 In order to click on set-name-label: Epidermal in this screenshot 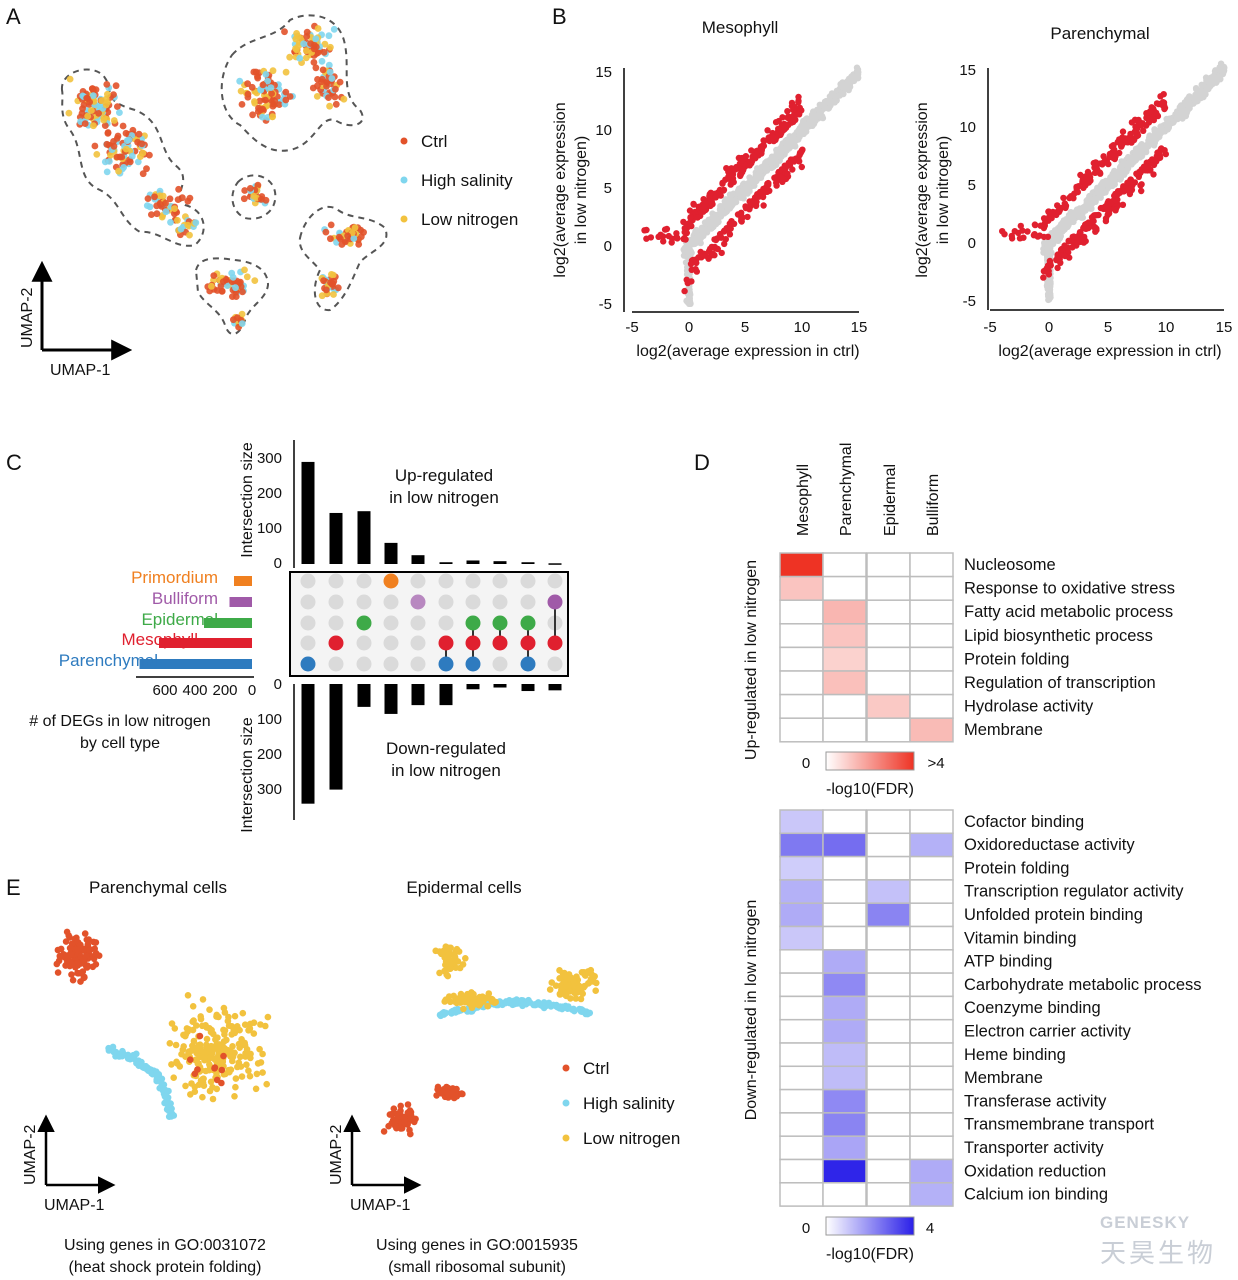, I will do `click(179, 619)`.